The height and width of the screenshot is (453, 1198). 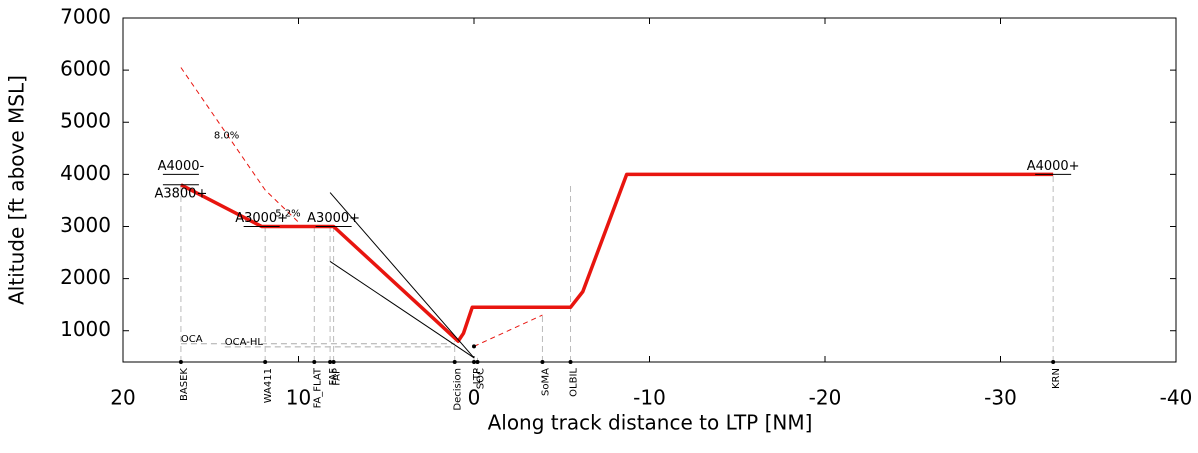 I want to click on gradient-label: 5.2%, so click(x=287, y=213).